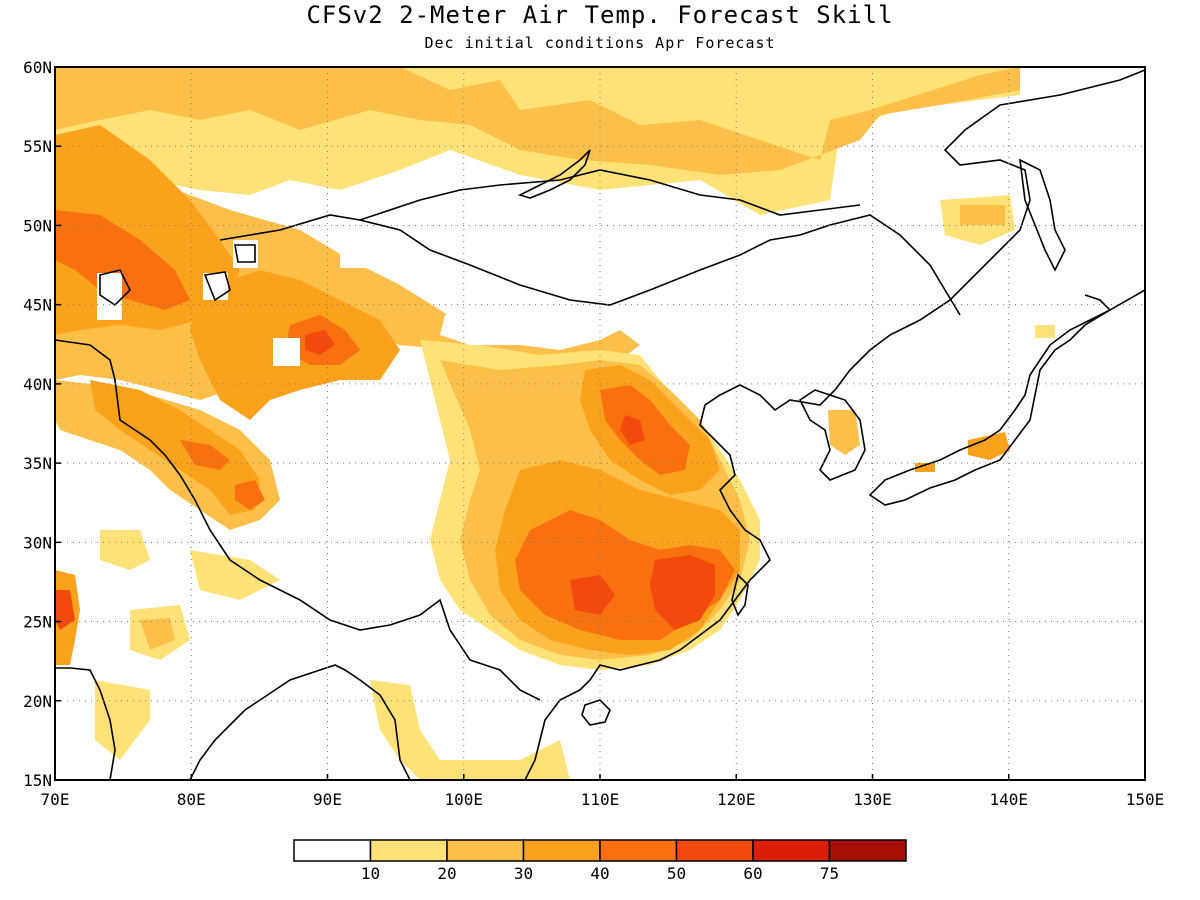 This screenshot has width=1200, height=900. I want to click on shade-sw-red, so click(65, 610).